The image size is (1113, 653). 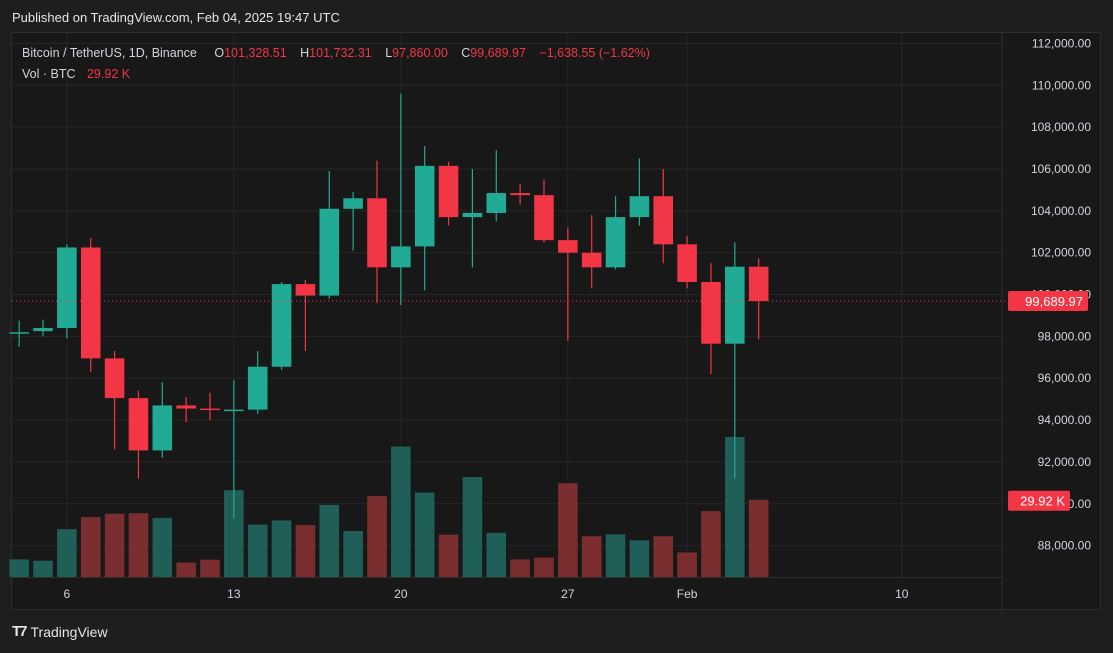 I want to click on volume-label: Vol · BTC, so click(x=49, y=74).